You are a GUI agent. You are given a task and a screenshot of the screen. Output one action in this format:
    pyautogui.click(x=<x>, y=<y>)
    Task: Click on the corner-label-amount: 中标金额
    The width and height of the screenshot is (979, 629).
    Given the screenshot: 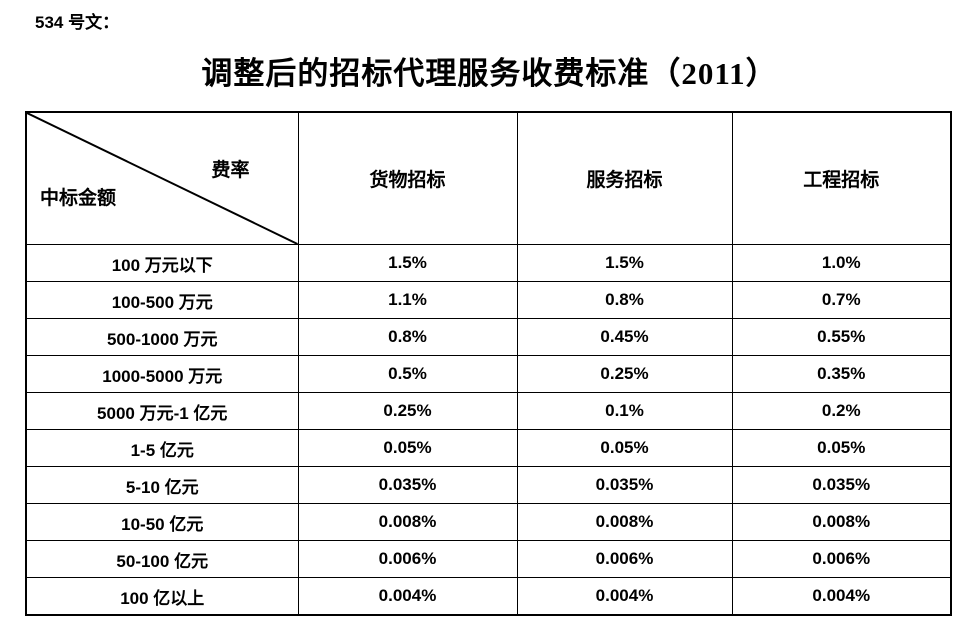 What is the action you would take?
    pyautogui.click(x=78, y=198)
    